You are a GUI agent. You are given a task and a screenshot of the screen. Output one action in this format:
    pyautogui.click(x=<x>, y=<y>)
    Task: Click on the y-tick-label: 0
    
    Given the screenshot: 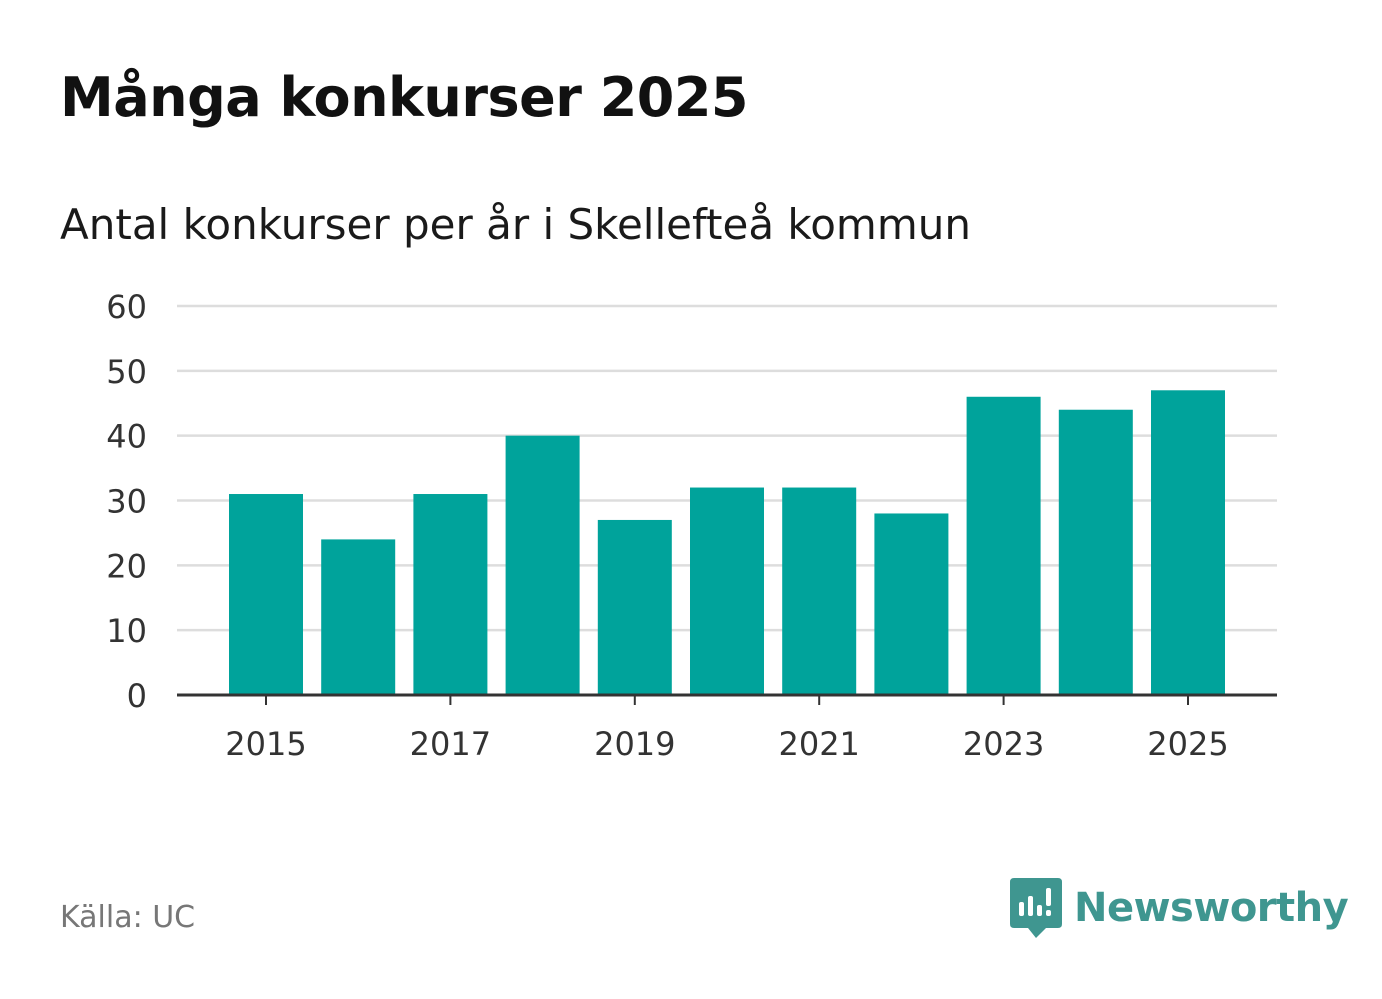 What is the action you would take?
    pyautogui.click(x=137, y=696)
    